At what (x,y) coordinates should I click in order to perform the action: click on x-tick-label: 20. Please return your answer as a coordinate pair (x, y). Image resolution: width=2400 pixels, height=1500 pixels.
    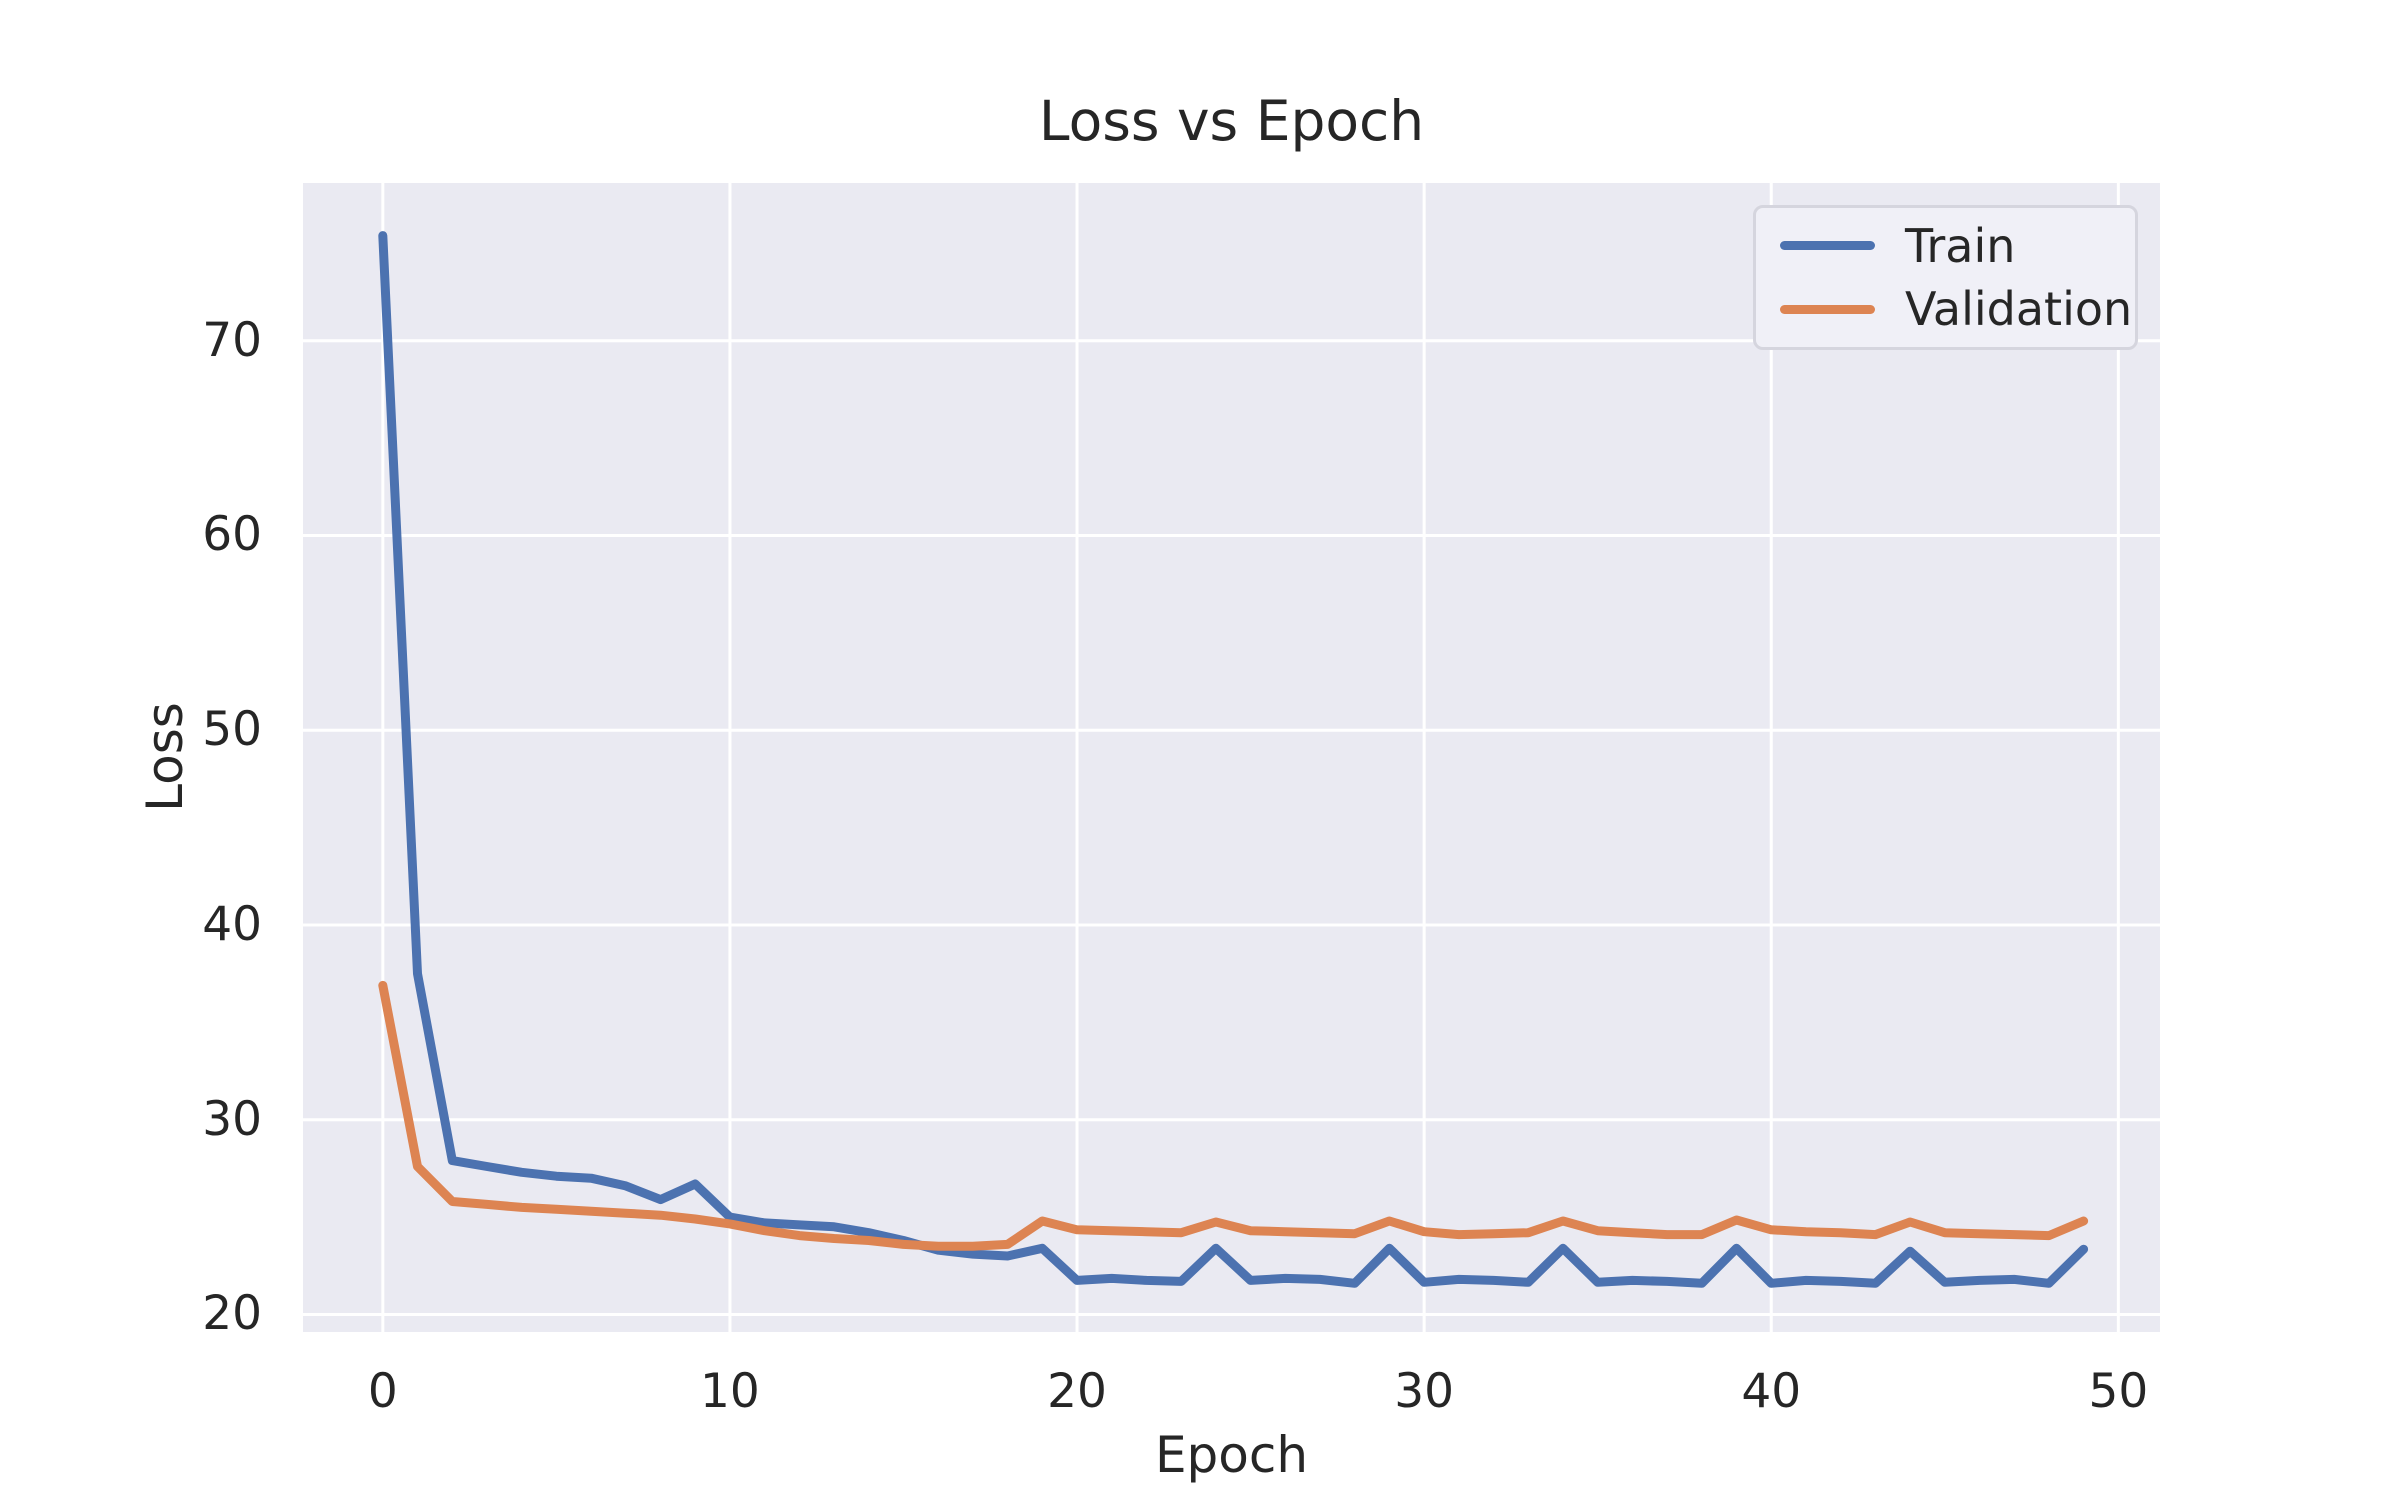
    Looking at the image, I should click on (1077, 1391).